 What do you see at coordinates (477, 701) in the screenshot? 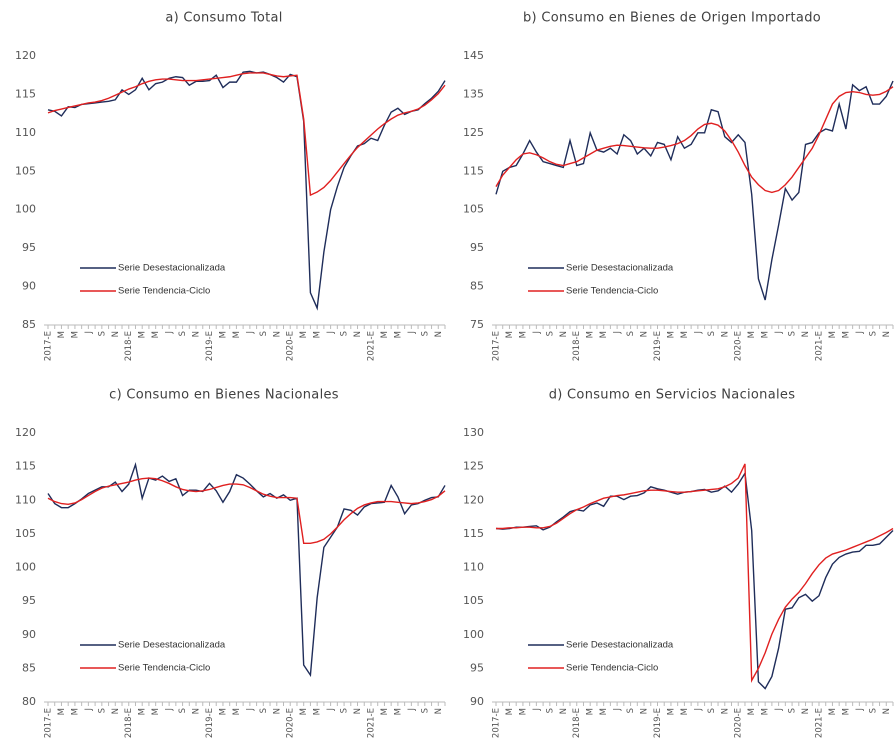
I see `y-tick-label: 90` at bounding box center [477, 701].